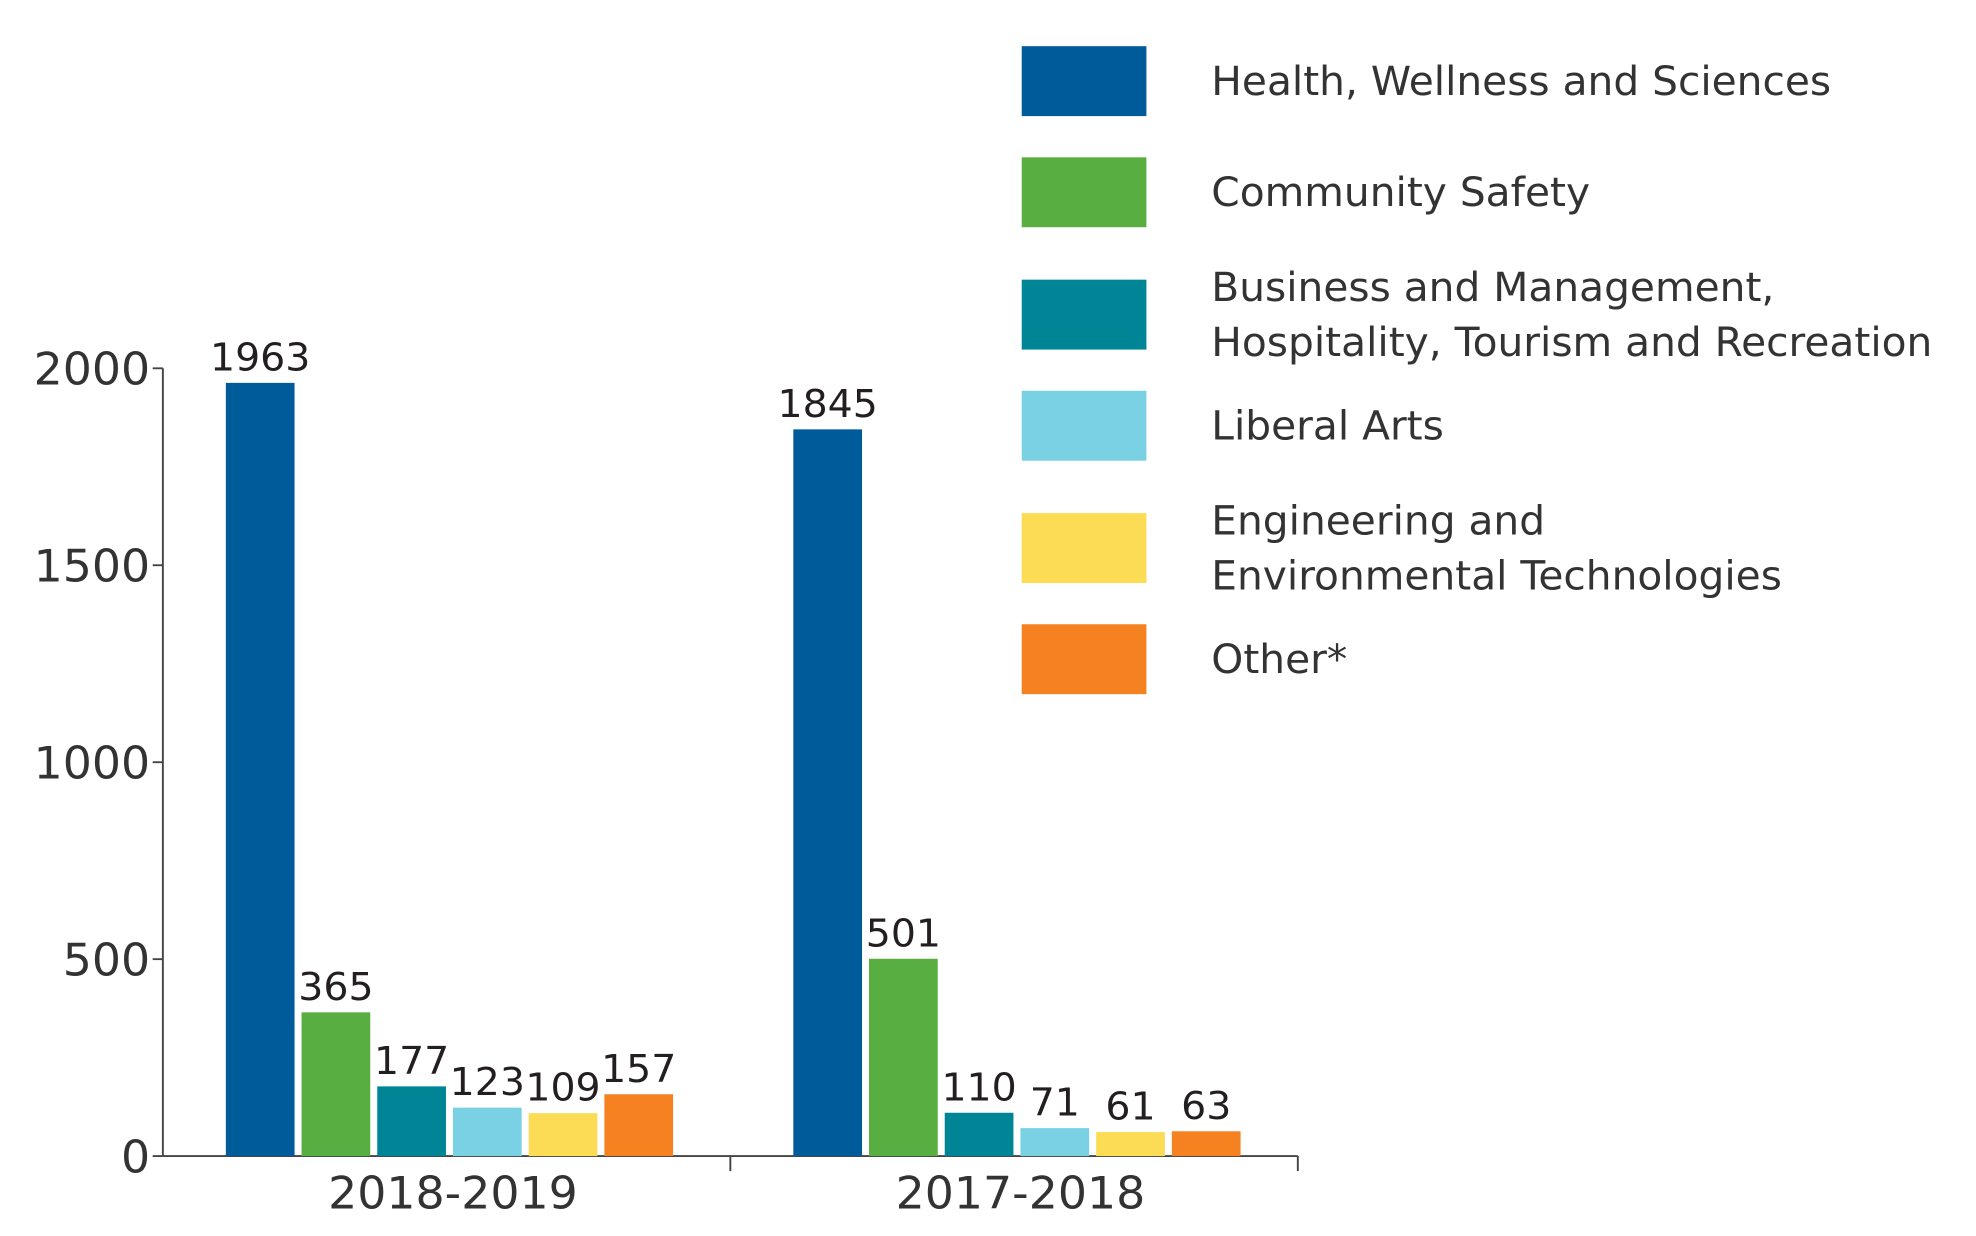 The height and width of the screenshot is (1236, 1976). Describe the element at coordinates (260, 358) in the screenshot. I see `value-label: 1963` at that location.